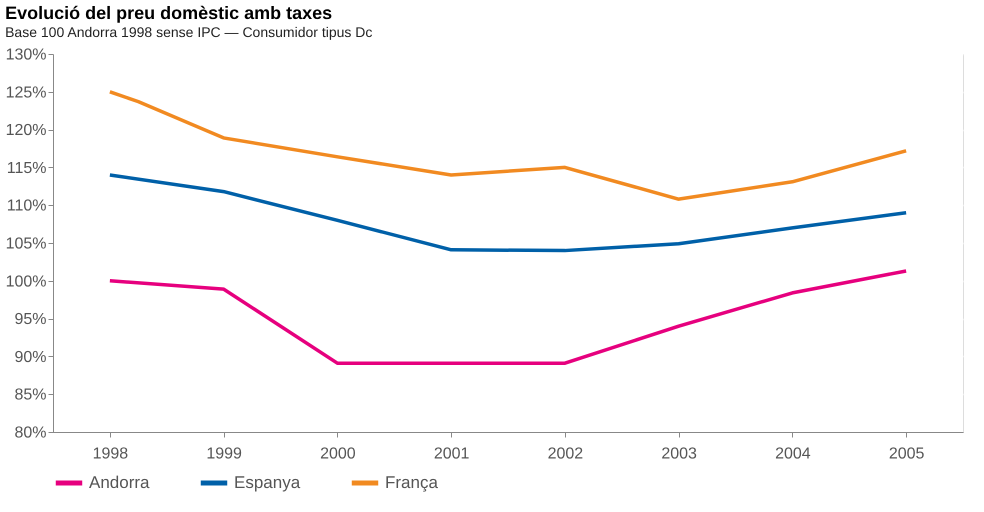 This screenshot has height=512, width=984. Describe the element at coordinates (679, 454) in the screenshot. I see `x-tick-label: 2003` at that location.